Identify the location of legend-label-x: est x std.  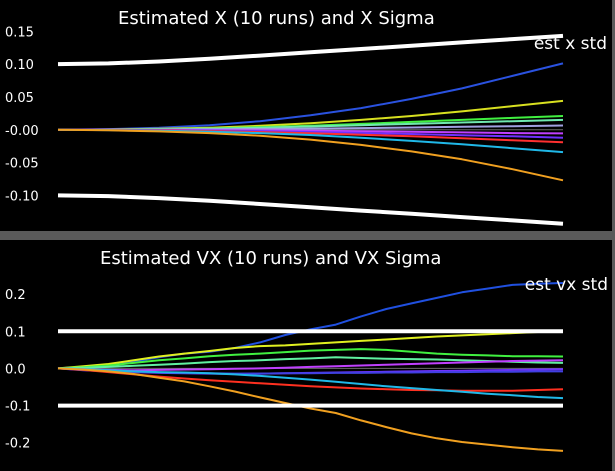
(570, 44).